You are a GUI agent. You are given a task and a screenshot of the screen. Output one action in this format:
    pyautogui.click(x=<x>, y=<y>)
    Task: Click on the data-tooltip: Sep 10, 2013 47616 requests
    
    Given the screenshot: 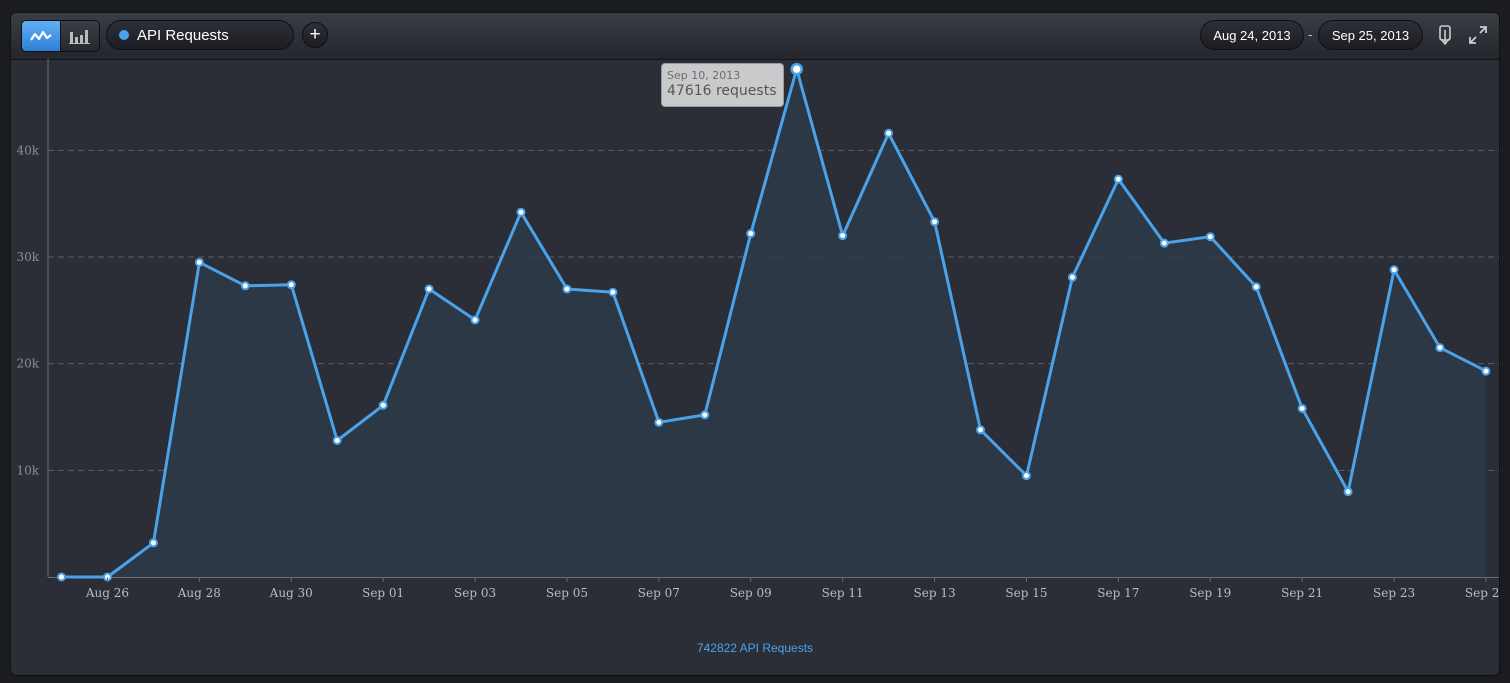 What is the action you would take?
    pyautogui.click(x=722, y=85)
    